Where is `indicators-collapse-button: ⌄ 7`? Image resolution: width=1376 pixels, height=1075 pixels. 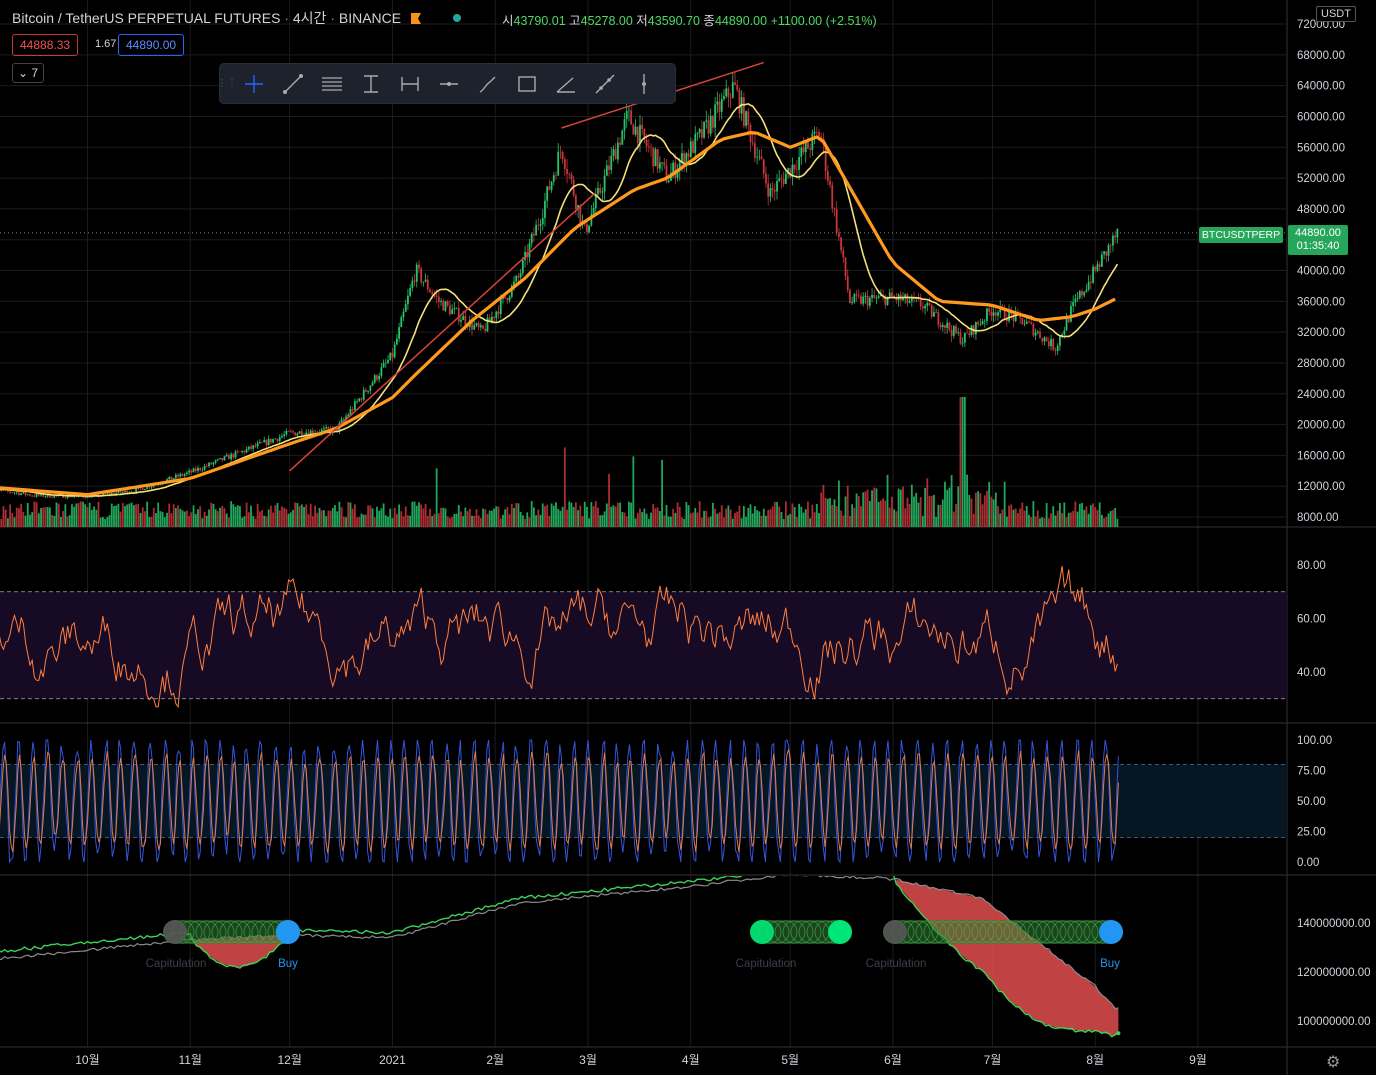
indicators-collapse-button: ⌄ 7 is located at coordinates (28, 73).